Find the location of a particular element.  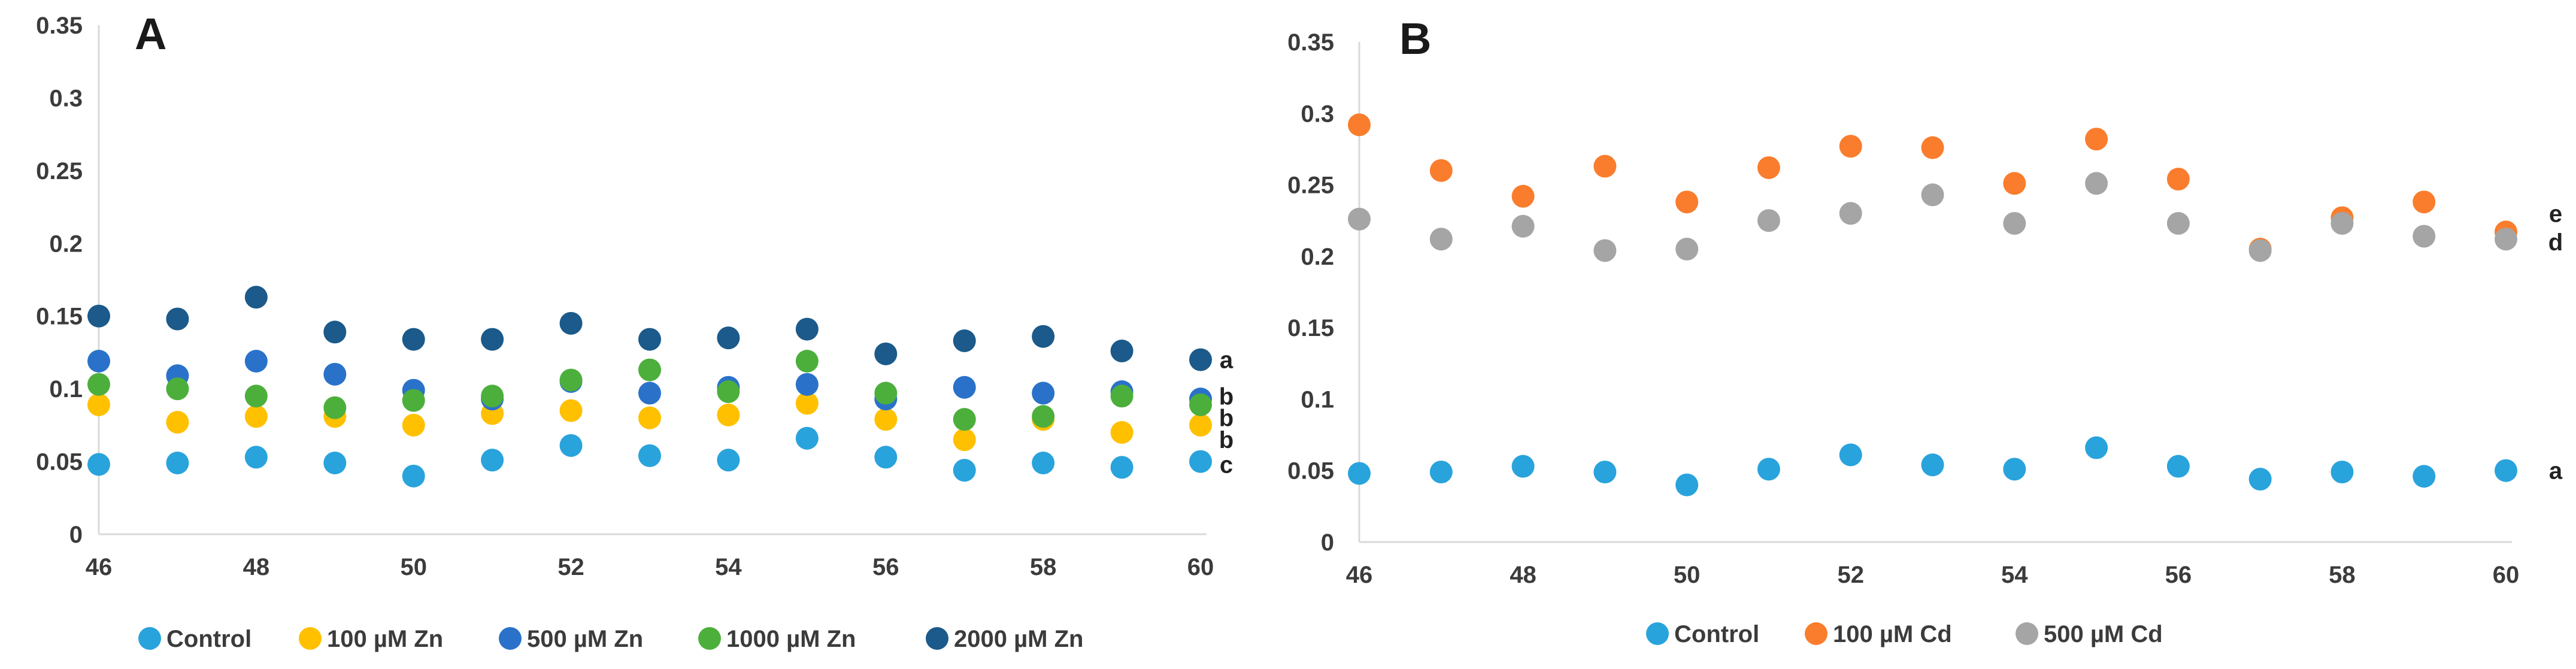

significance-label: d is located at coordinates (2555, 243).